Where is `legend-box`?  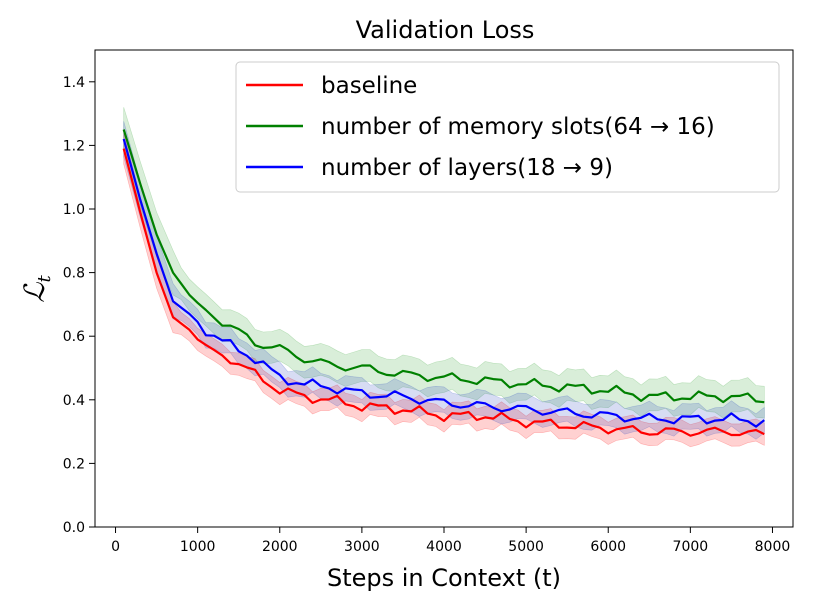 legend-box is located at coordinates (507, 127).